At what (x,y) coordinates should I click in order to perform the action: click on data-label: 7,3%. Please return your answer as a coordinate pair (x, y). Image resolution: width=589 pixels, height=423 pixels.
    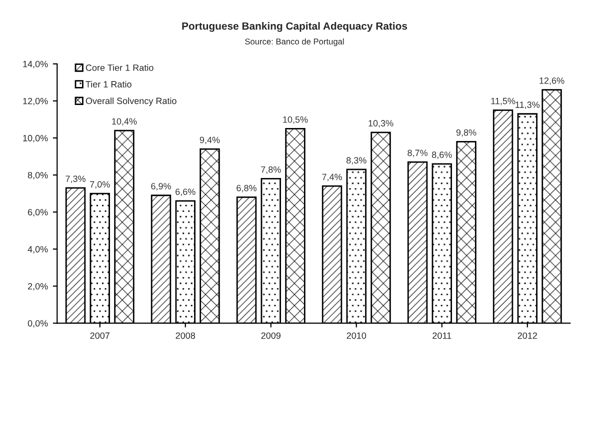
    Looking at the image, I should click on (76, 180).